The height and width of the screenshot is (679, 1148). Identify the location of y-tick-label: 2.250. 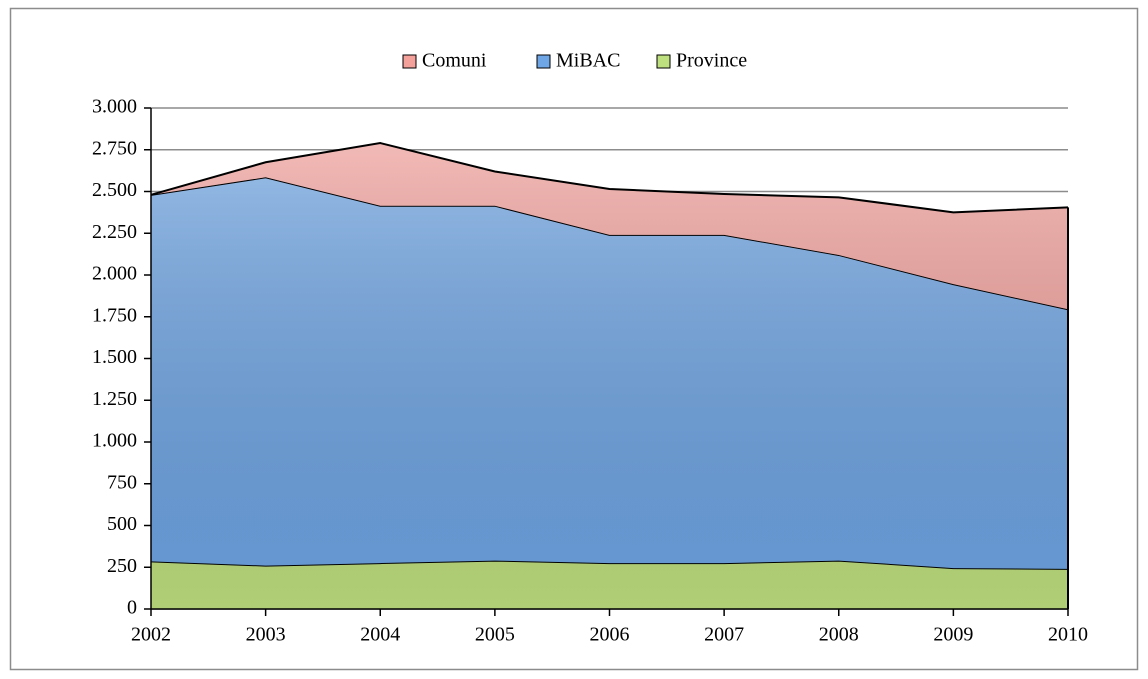
(114, 232).